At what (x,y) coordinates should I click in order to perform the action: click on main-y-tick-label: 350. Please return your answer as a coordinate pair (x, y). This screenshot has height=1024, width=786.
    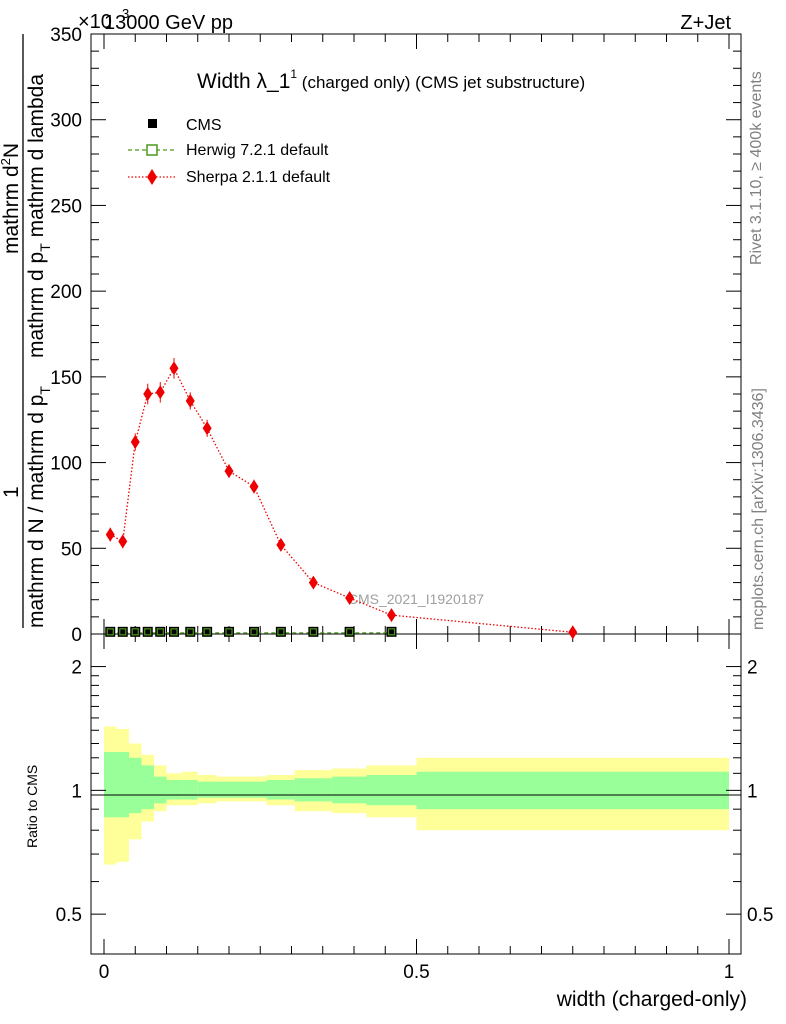
    Looking at the image, I should click on (66, 35).